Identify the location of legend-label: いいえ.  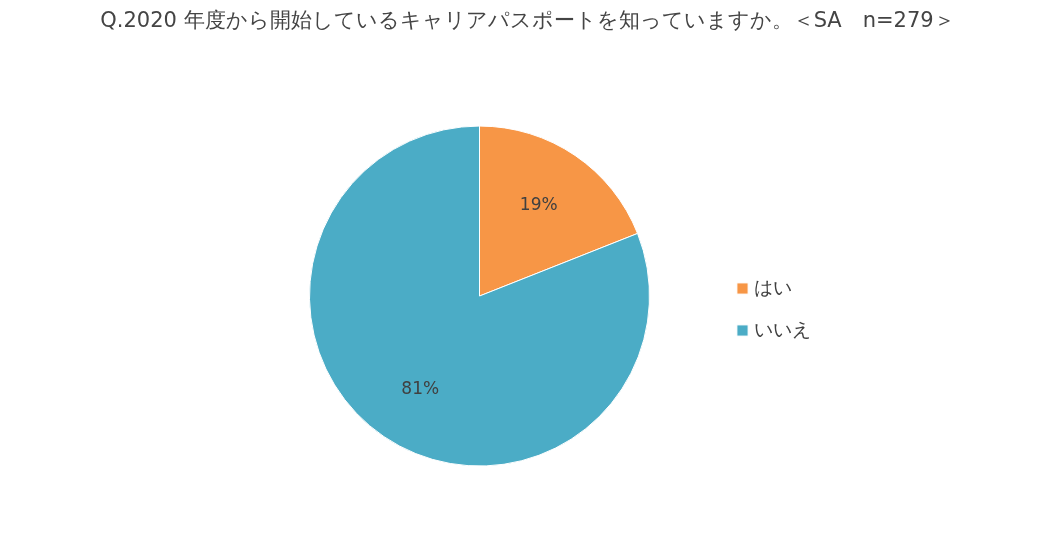
(782, 329).